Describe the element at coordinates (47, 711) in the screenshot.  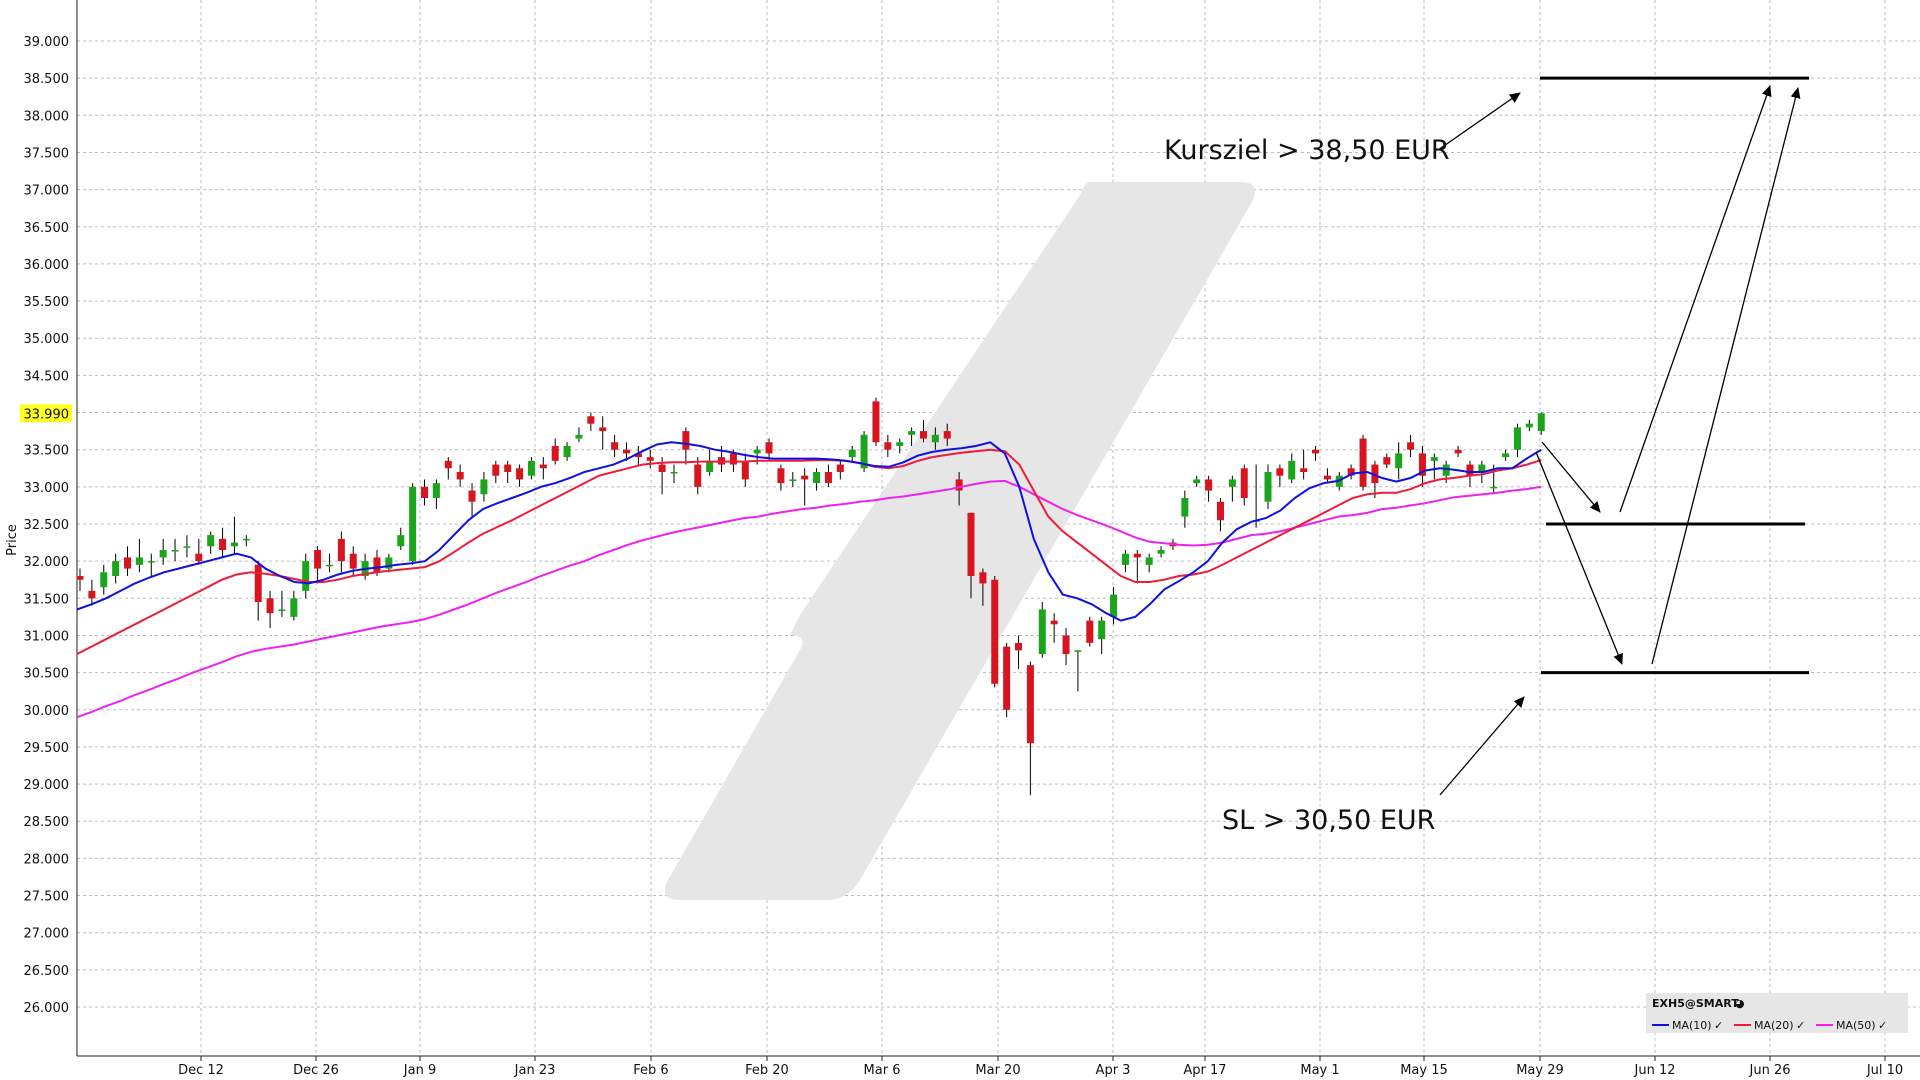
I see `y-tick-label: 30.000` at that location.